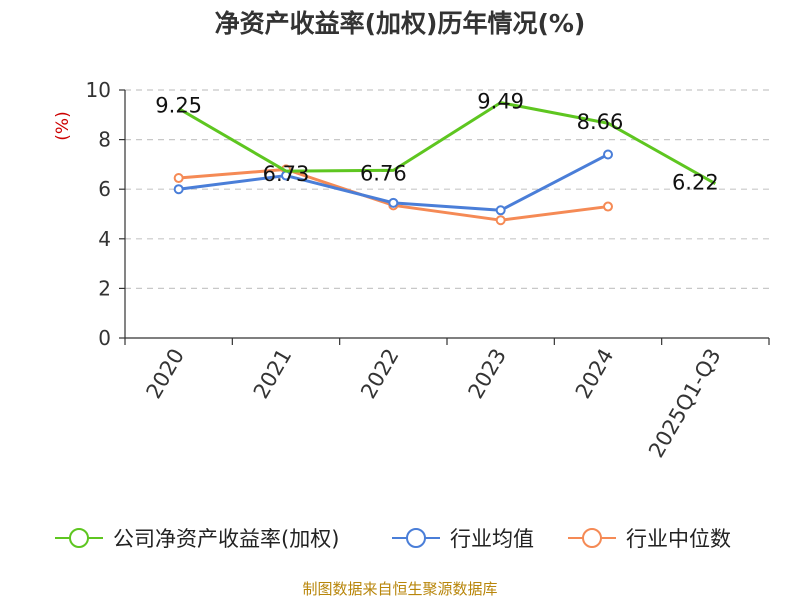  Describe the element at coordinates (600, 122) in the screenshot. I see `data-label: 8.66` at that location.